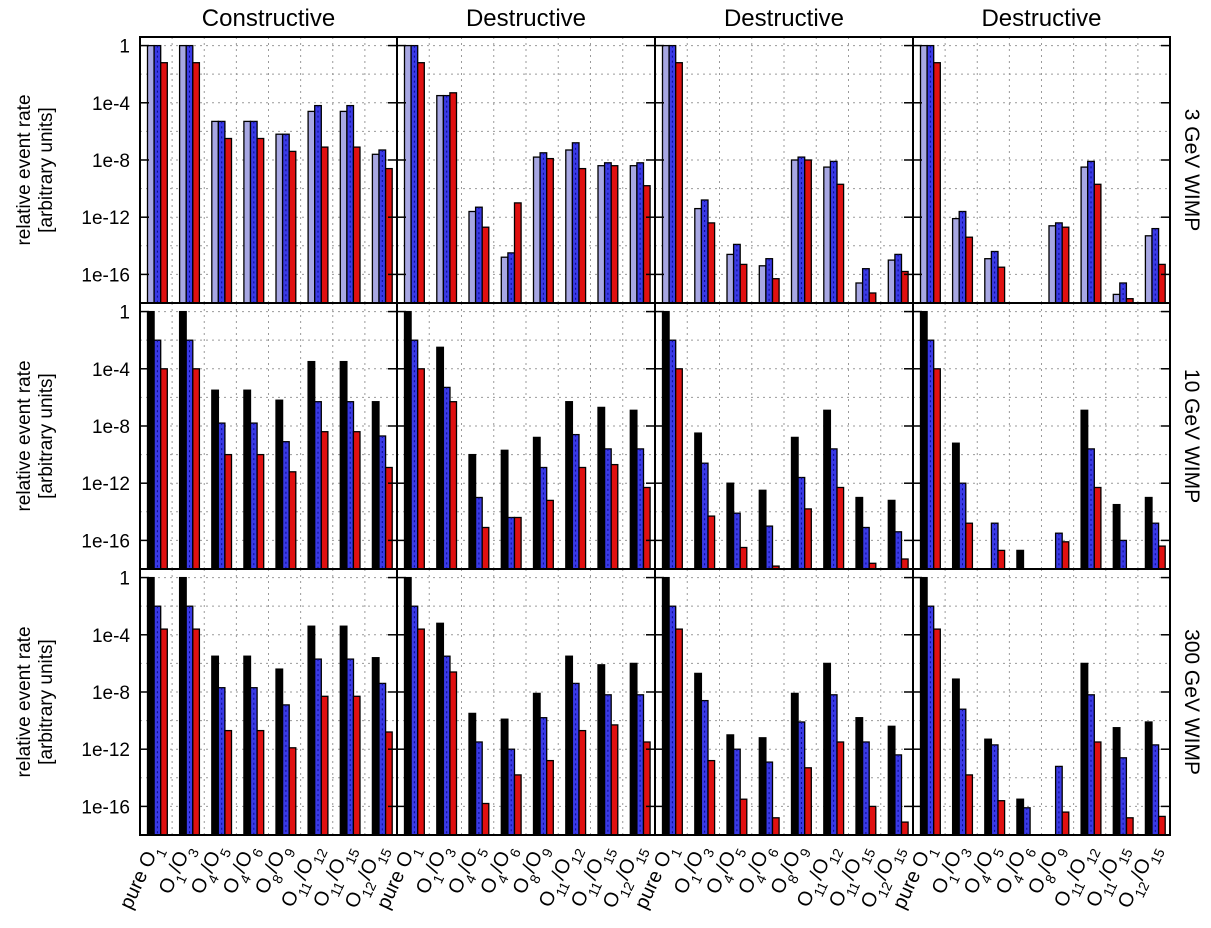 The image size is (1211, 928). I want to click on x-tick-label: O11/O15, so click(852, 877).